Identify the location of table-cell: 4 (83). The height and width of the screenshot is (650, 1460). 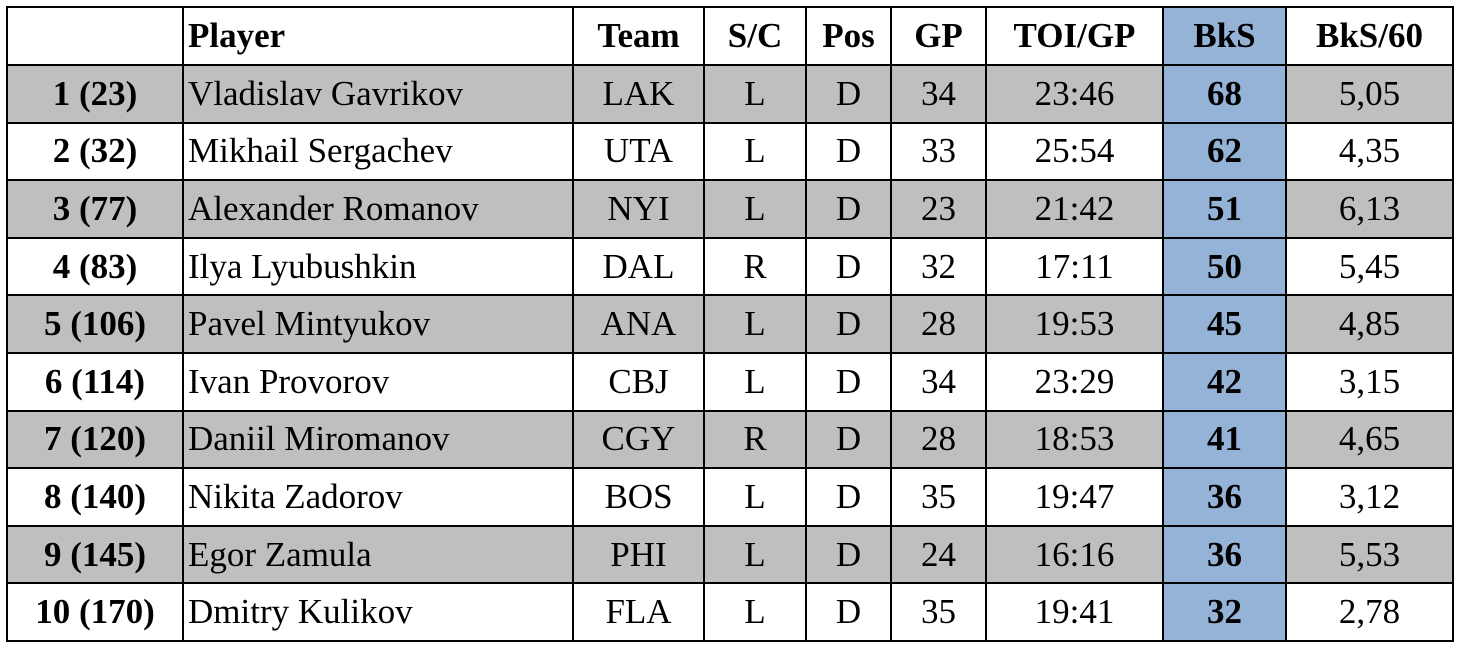
(95, 266).